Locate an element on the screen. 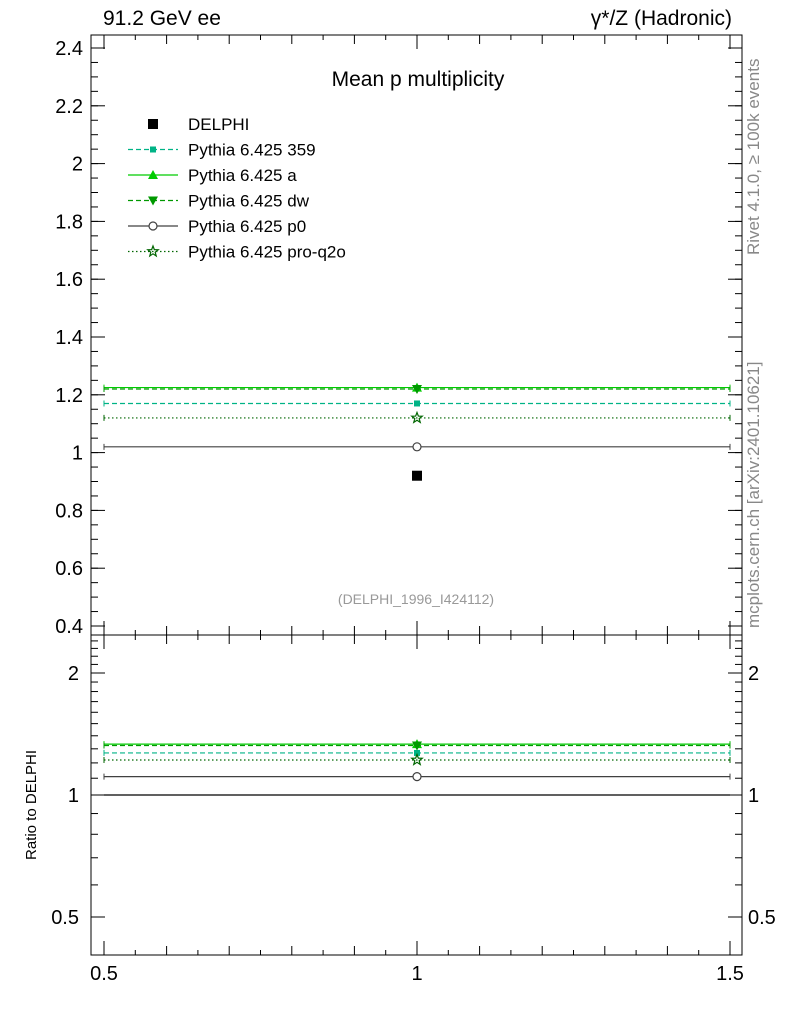 The height and width of the screenshot is (1024, 786). legend-entry-2-marker is located at coordinates (153, 174).